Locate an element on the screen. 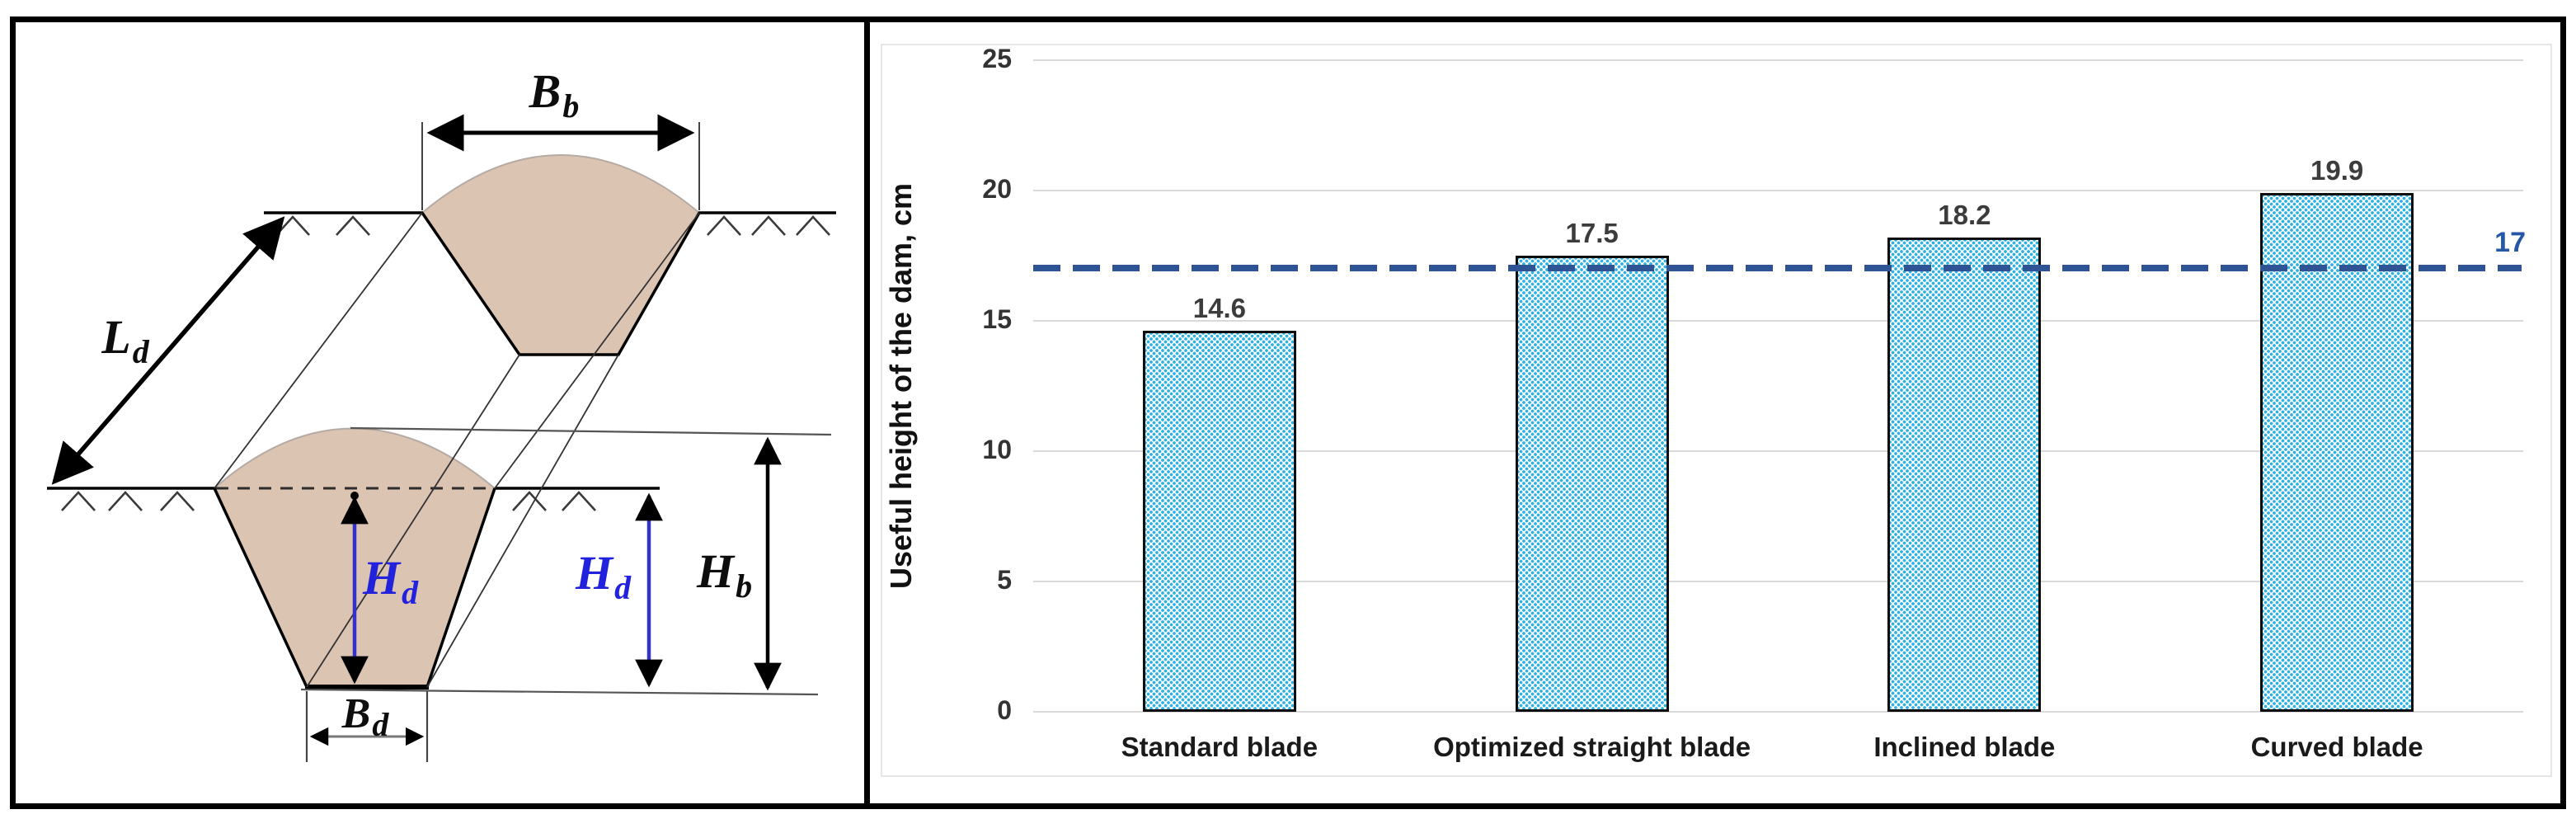 Image resolution: width=2576 pixels, height=819 pixels. bd-label: Bd is located at coordinates (365, 716).